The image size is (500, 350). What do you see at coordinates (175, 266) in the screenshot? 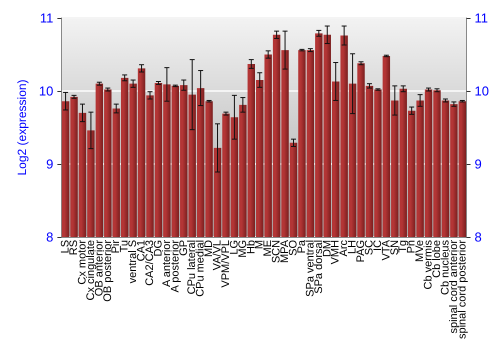
I see `x-tick-label: A posterior` at bounding box center [175, 266].